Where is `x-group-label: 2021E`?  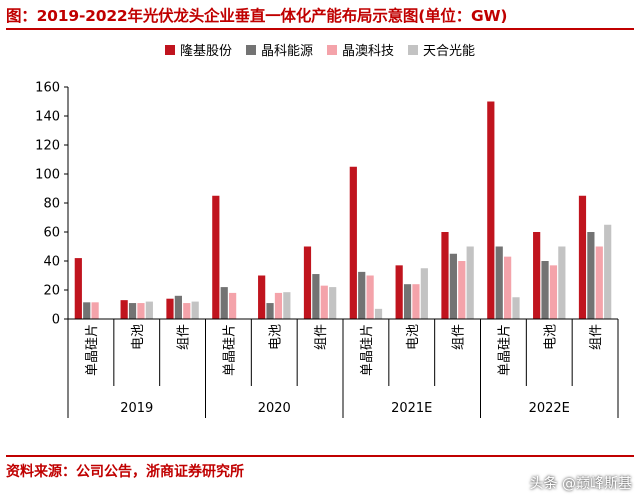 x-group-label: 2021E is located at coordinates (411, 408).